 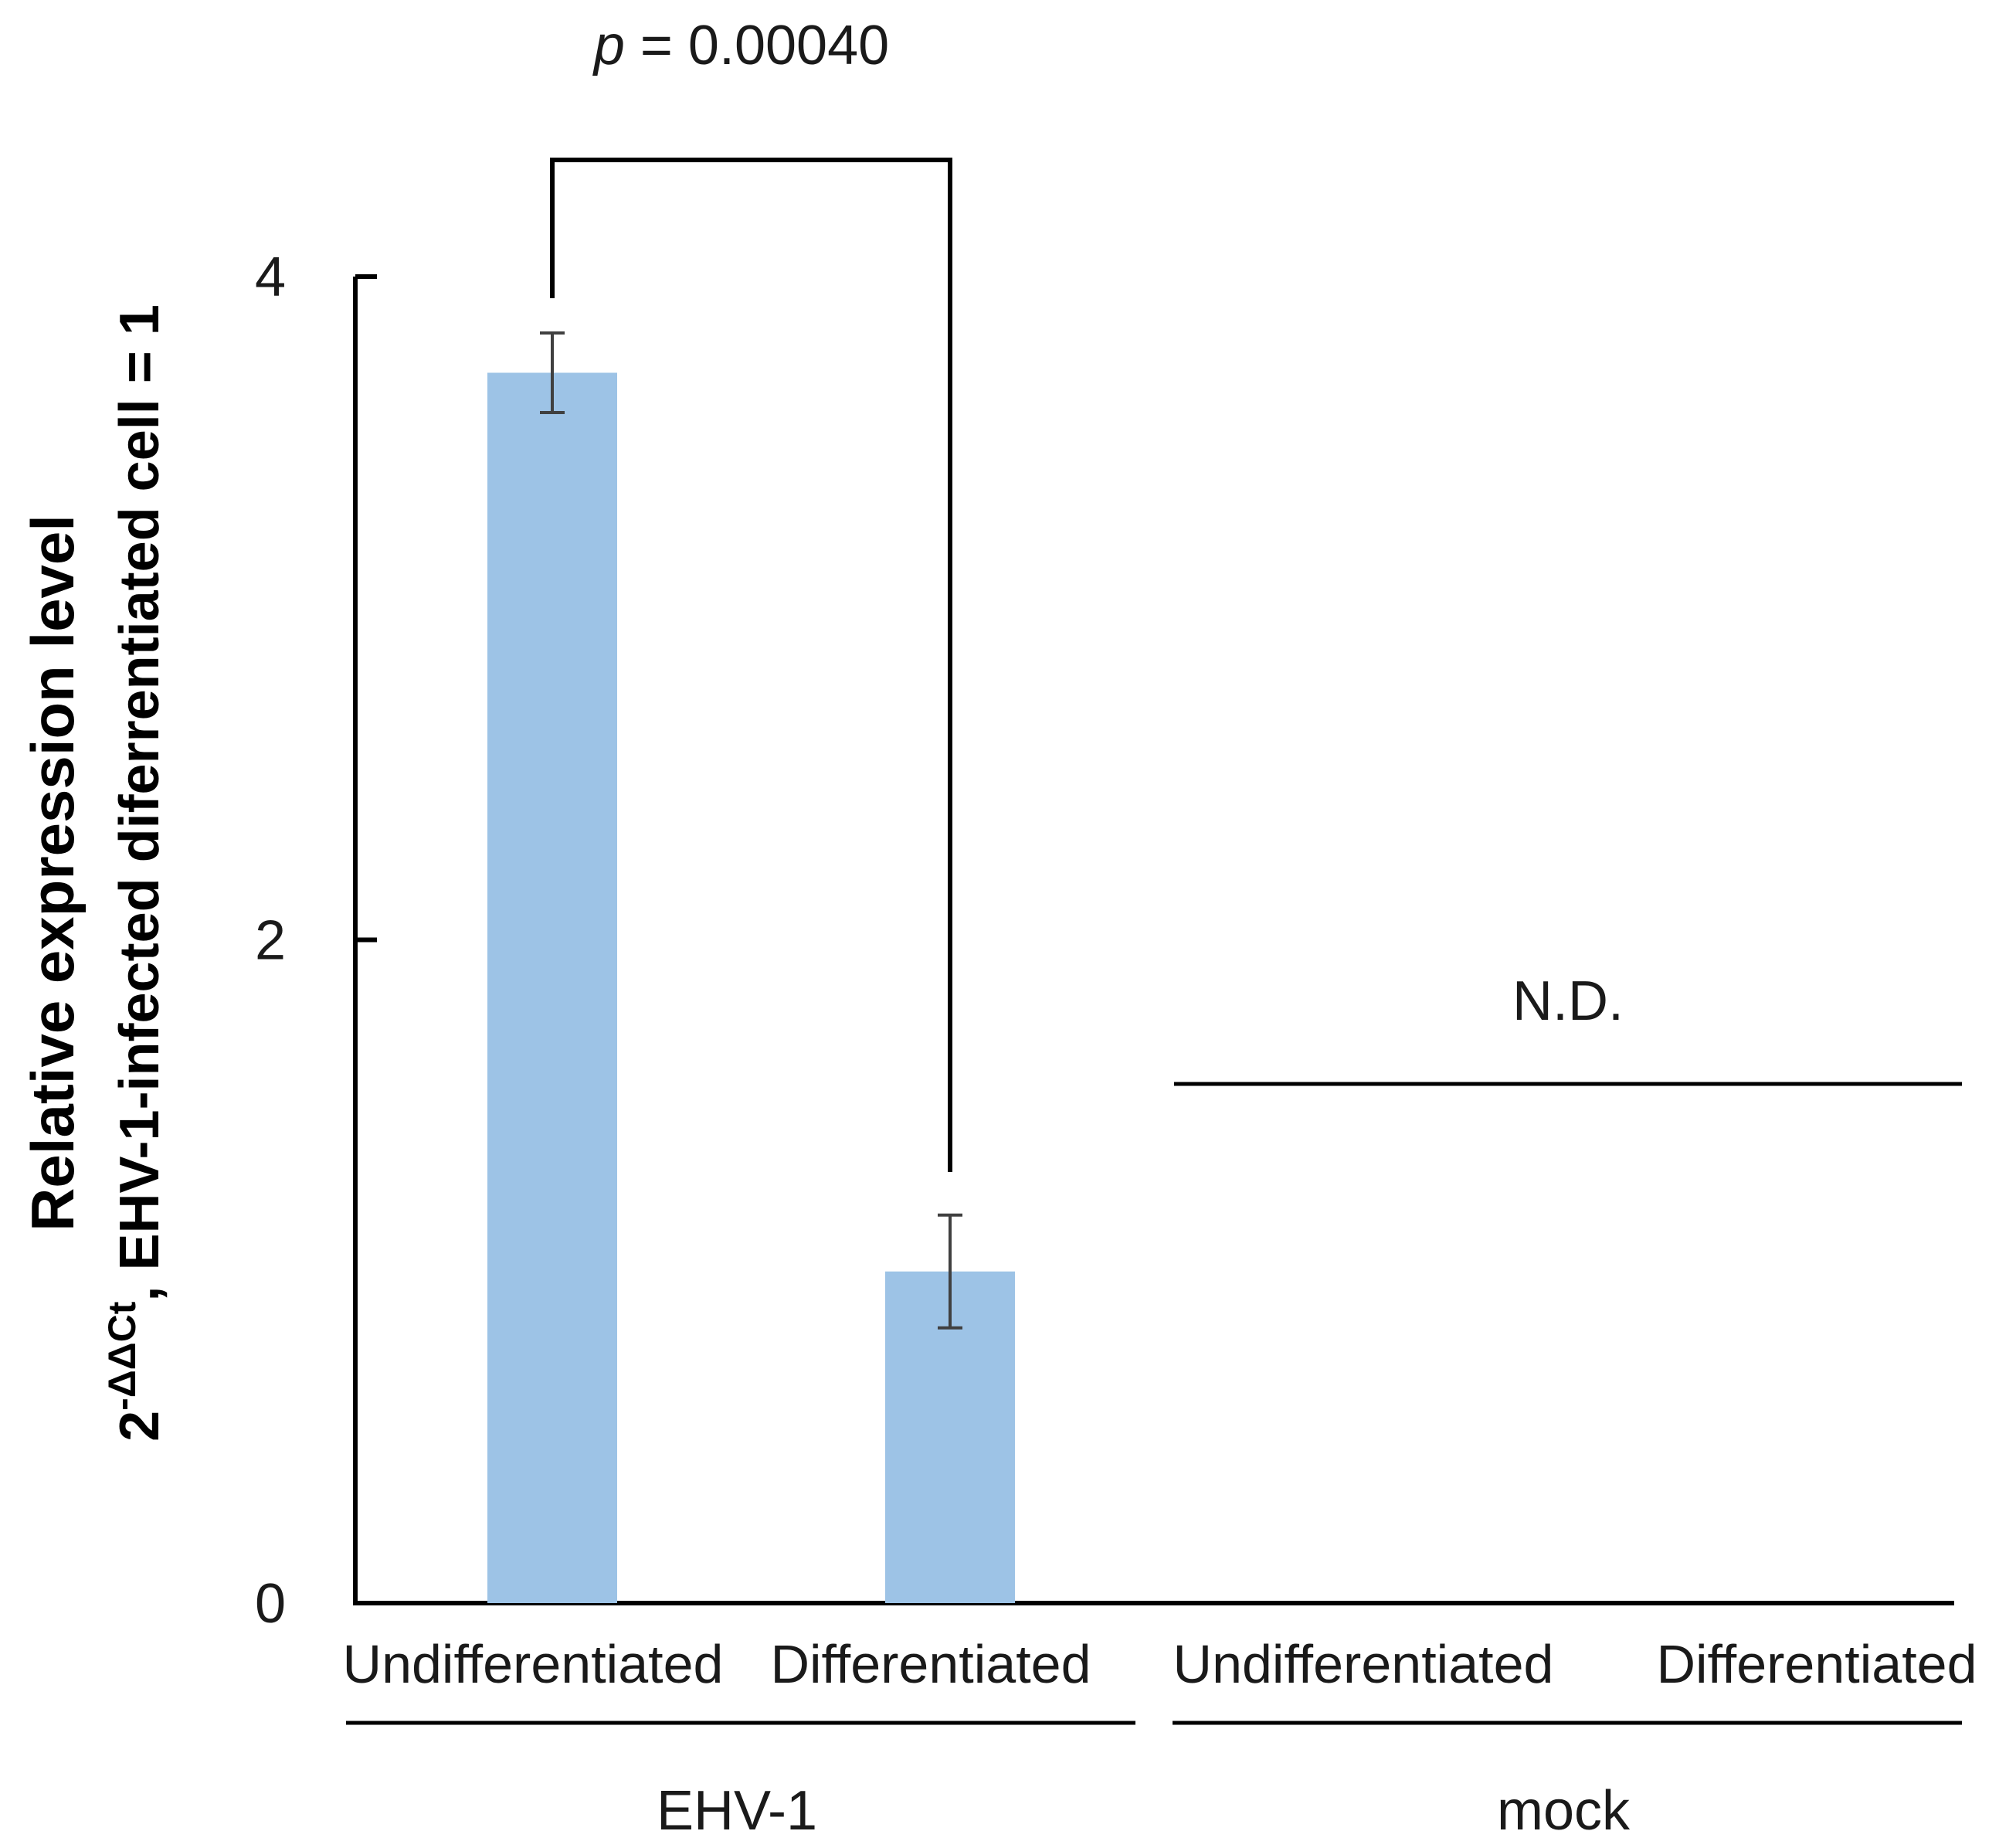 What do you see at coordinates (1568, 1001) in the screenshot?
I see `nd-label: N.D.` at bounding box center [1568, 1001].